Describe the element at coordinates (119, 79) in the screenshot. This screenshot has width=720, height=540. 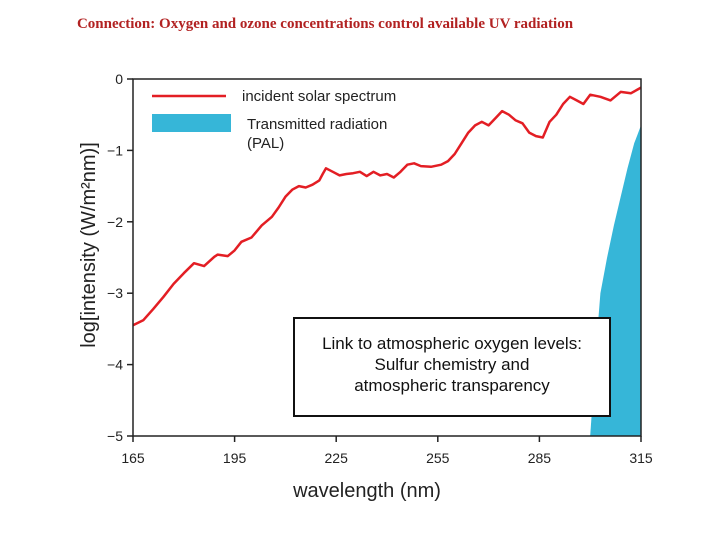
I see `y-tick-label: 0` at that location.